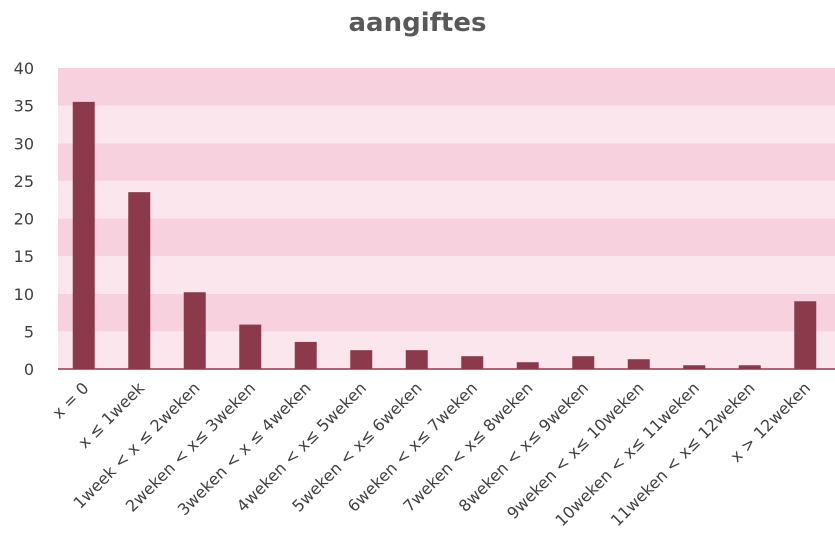 The width and height of the screenshot is (835, 553). I want to click on y-tick-label: 40, so click(24, 68).